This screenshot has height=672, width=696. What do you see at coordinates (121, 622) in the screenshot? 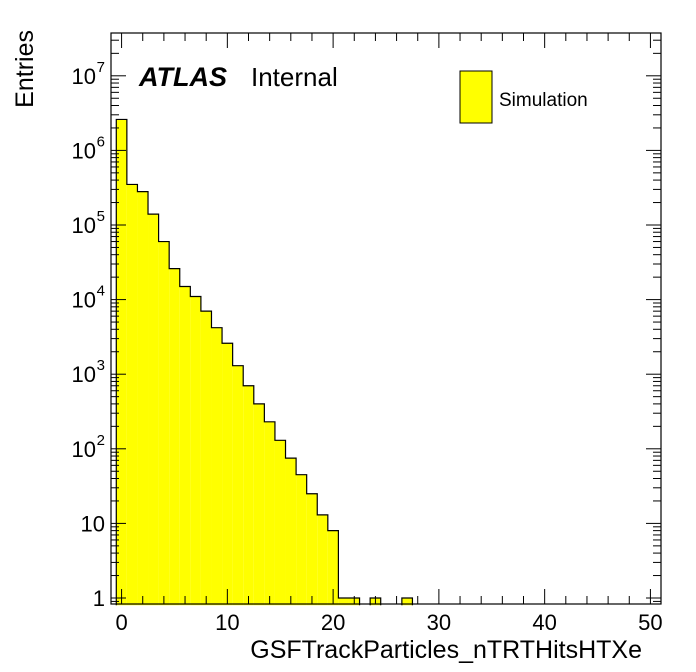
I see `x-tick-label: 0` at bounding box center [121, 622].